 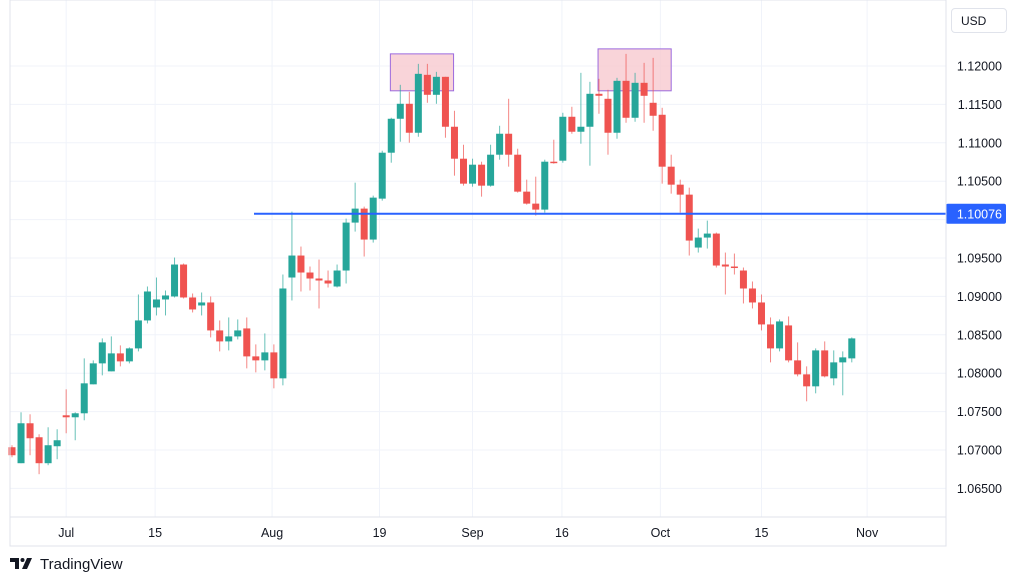 I want to click on time-tick-label: 19, so click(x=380, y=533).